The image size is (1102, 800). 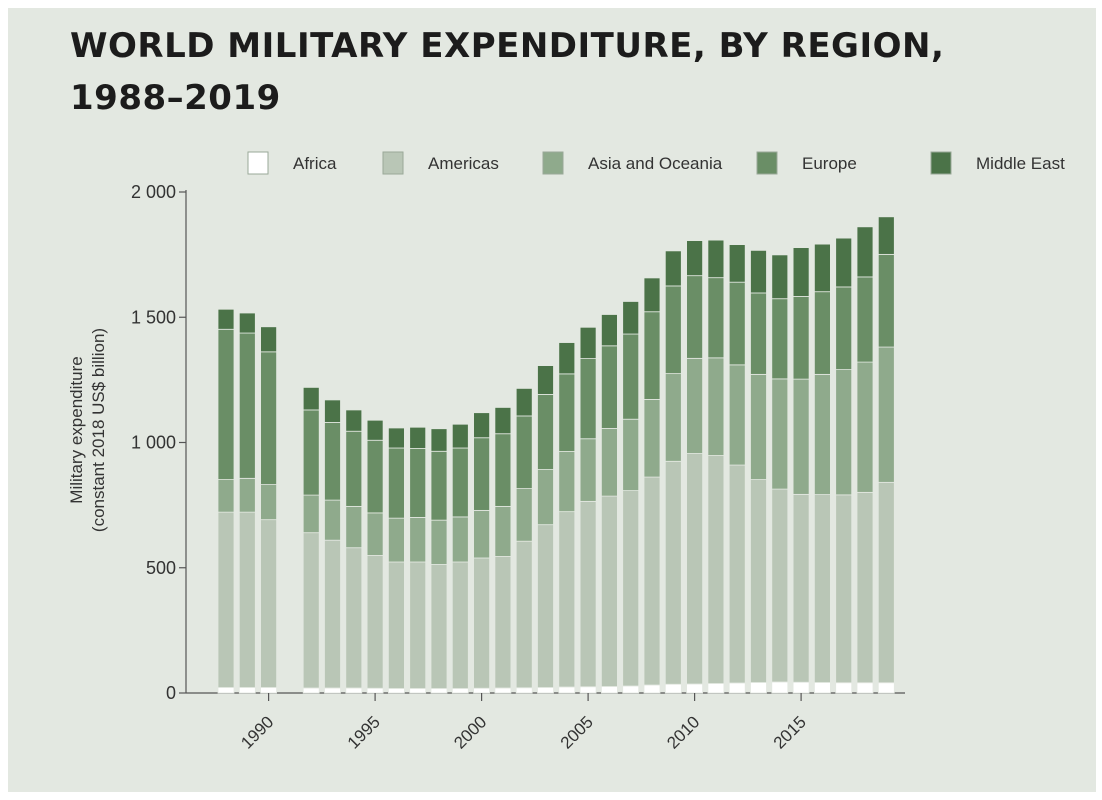 I want to click on bar-segment-europe-2016, so click(x=822, y=333).